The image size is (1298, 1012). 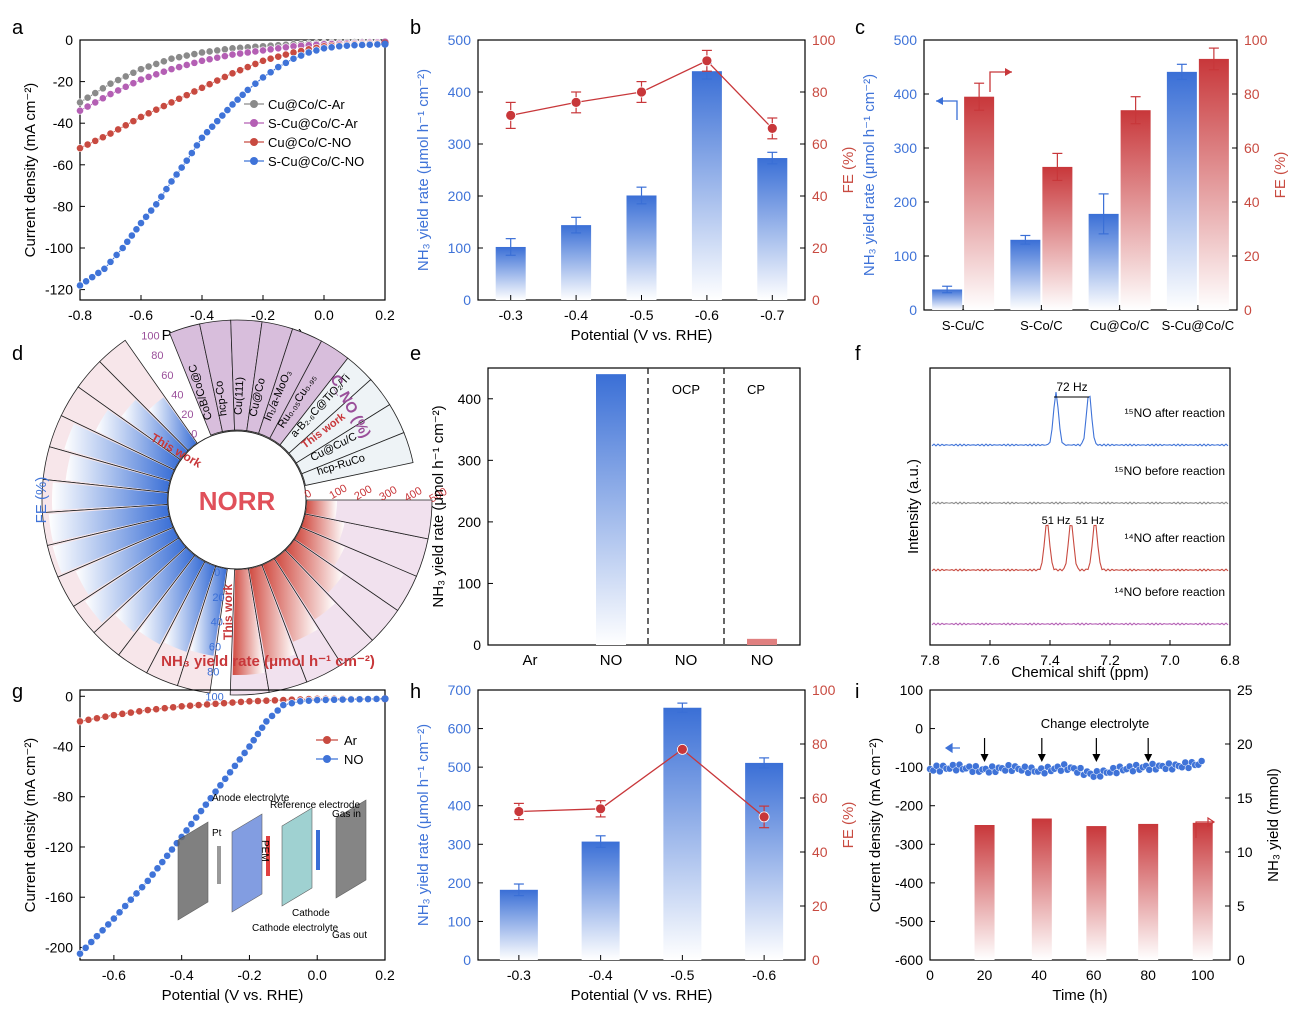 I want to click on panel-i-x-tick-label: 100, so click(x=1203, y=975).